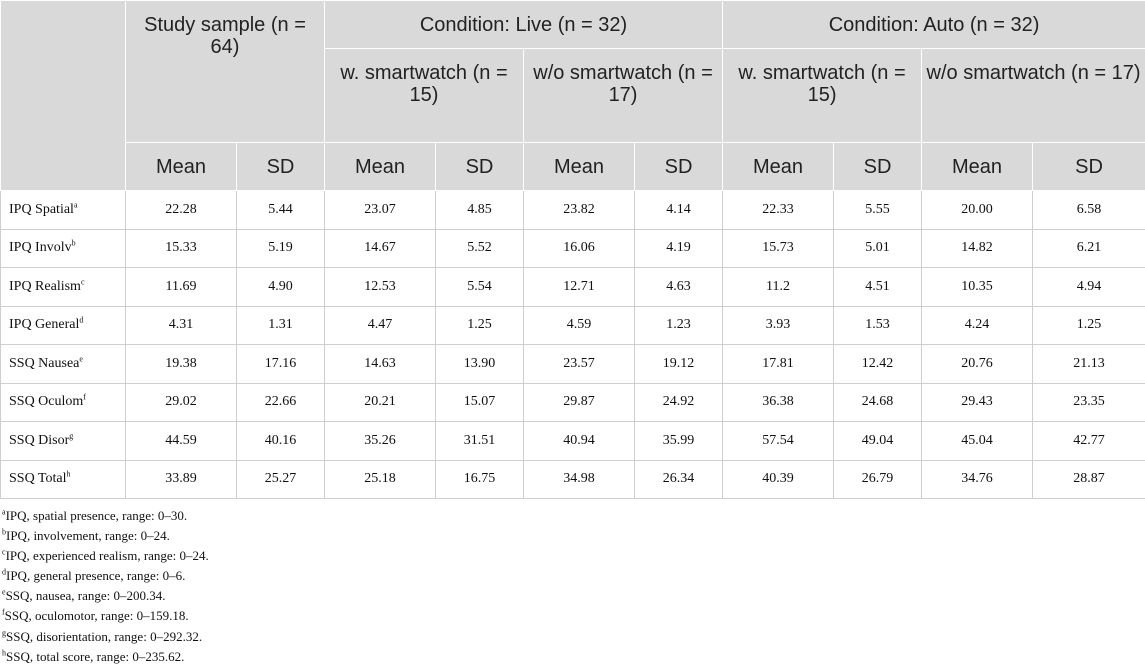 The height and width of the screenshot is (667, 1145). I want to click on sd-cell: 28.87, so click(1088, 479).